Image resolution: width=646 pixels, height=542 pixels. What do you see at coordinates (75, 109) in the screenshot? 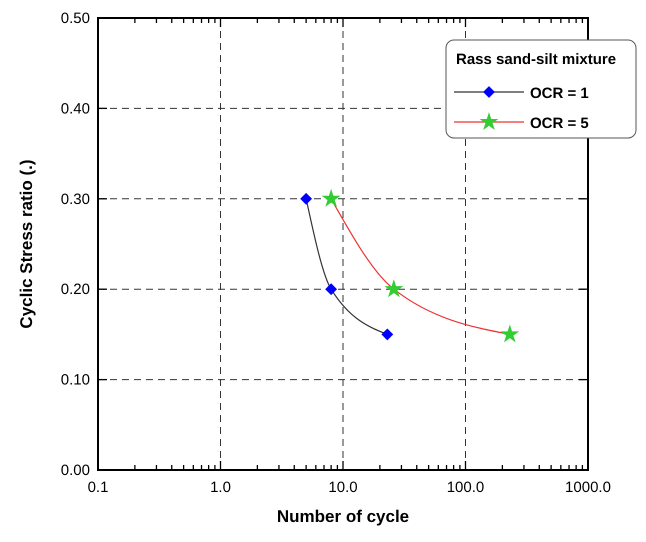
I see `y-tick-label: 0.40` at bounding box center [75, 109].